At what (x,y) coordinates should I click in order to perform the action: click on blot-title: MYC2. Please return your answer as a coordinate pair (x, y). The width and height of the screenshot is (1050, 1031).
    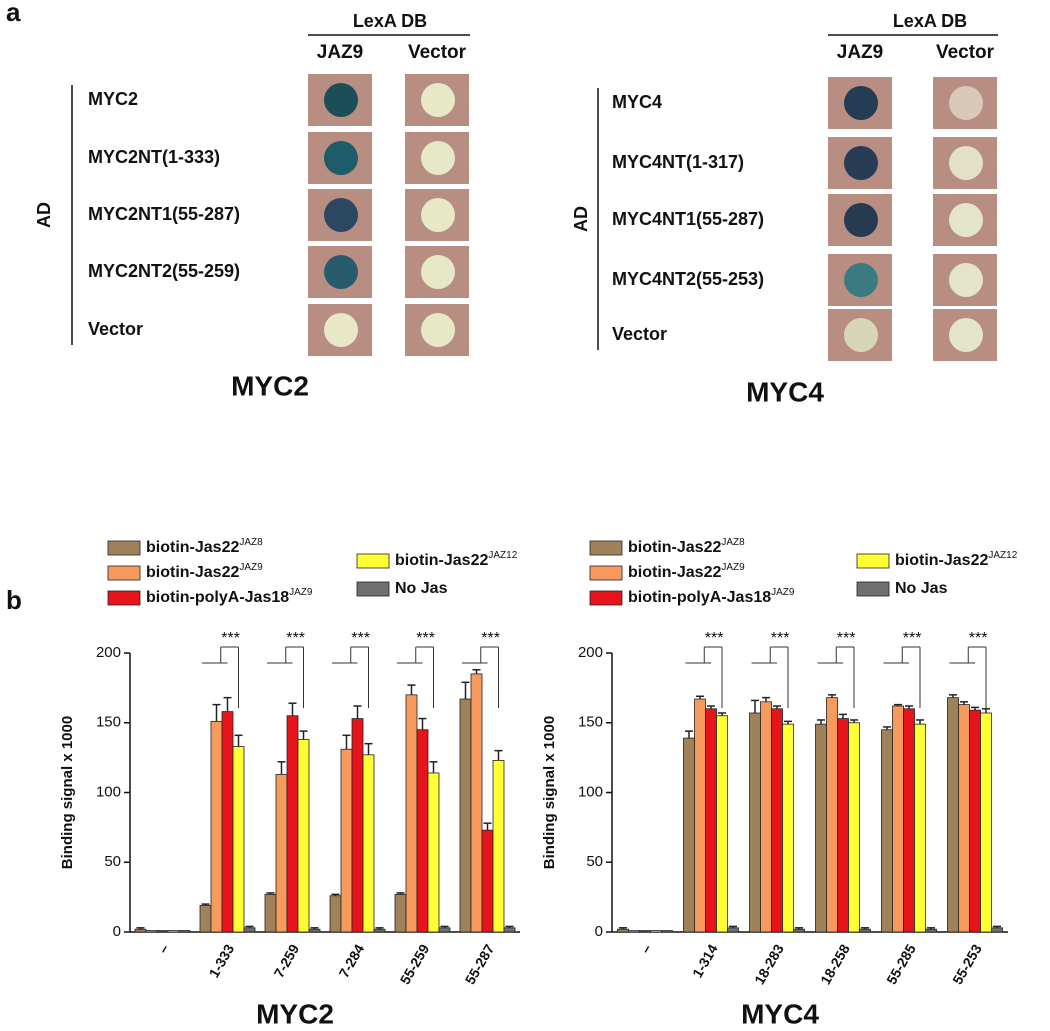
    Looking at the image, I should click on (270, 385).